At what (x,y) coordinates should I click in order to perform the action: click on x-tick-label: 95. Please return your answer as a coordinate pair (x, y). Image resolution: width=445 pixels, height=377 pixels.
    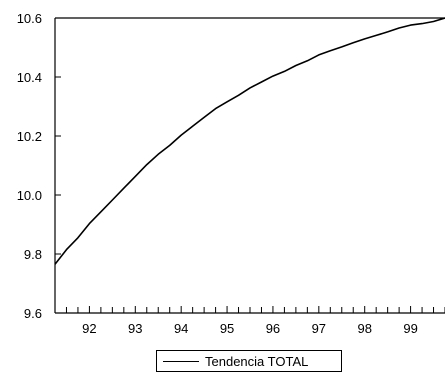
    Looking at the image, I should click on (227, 328).